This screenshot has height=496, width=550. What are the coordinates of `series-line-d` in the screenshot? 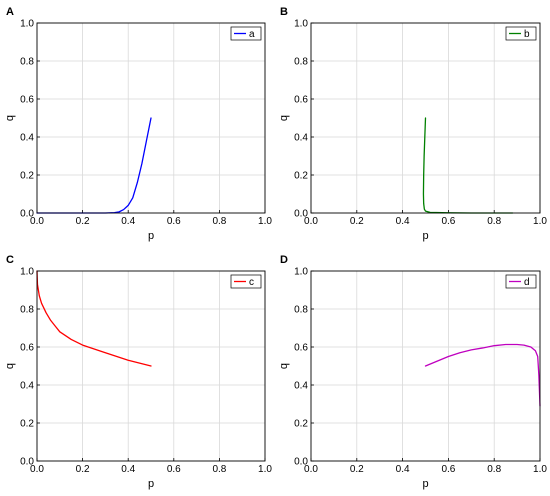 It's located at (482, 375).